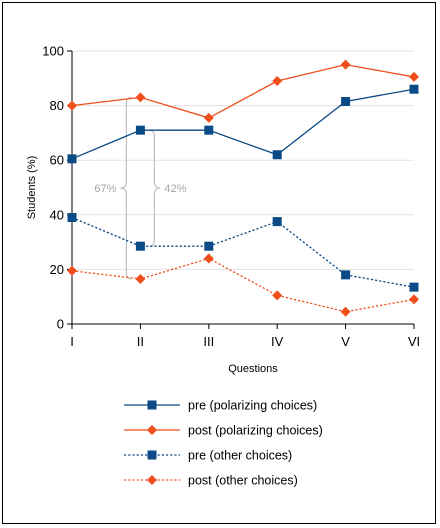  What do you see at coordinates (57, 214) in the screenshot?
I see `y-tick-label-40: 40` at bounding box center [57, 214].